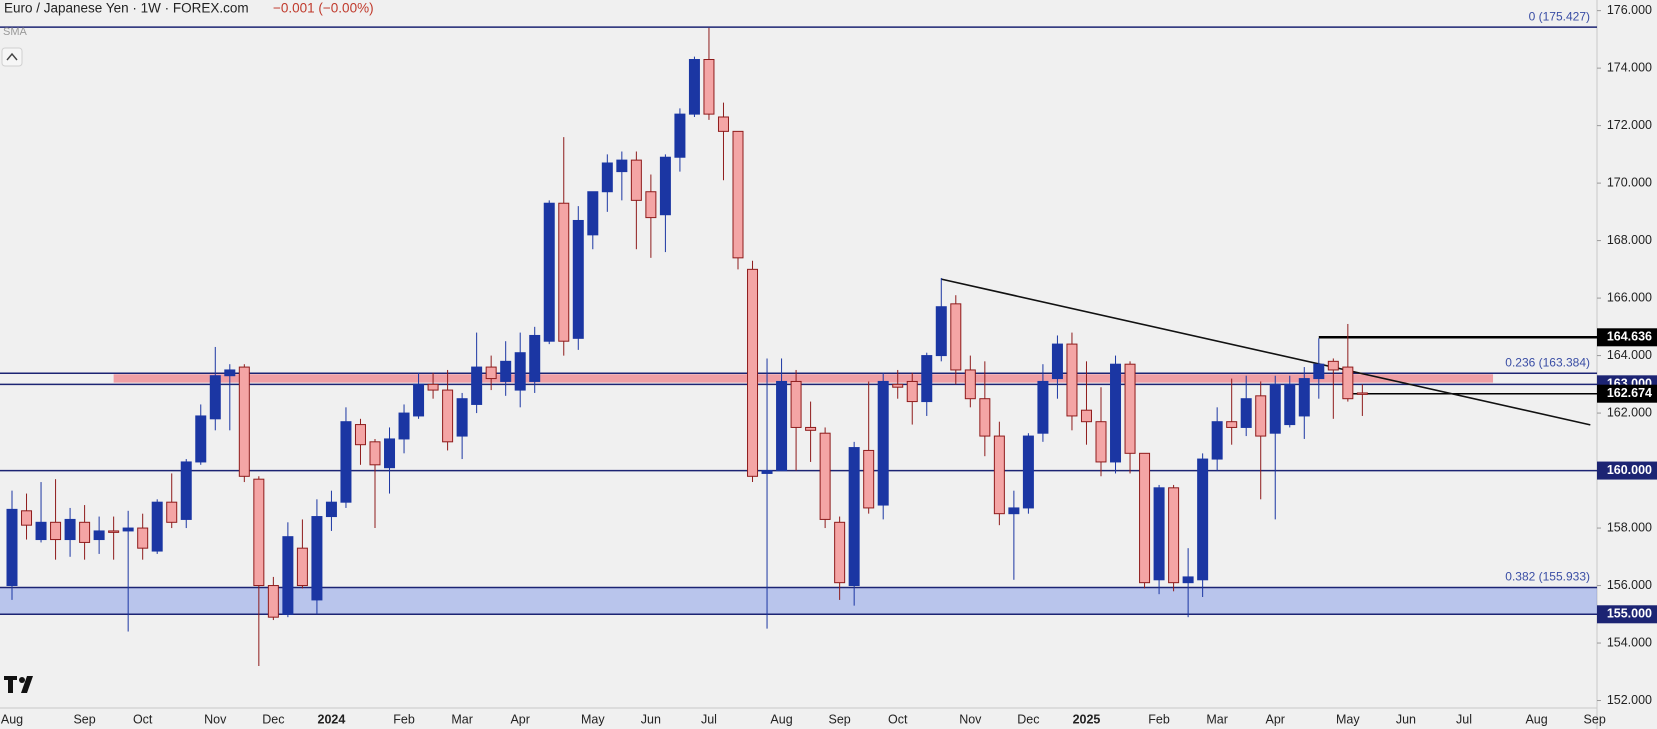  I want to click on x-tick-label: Jun, so click(1406, 719).